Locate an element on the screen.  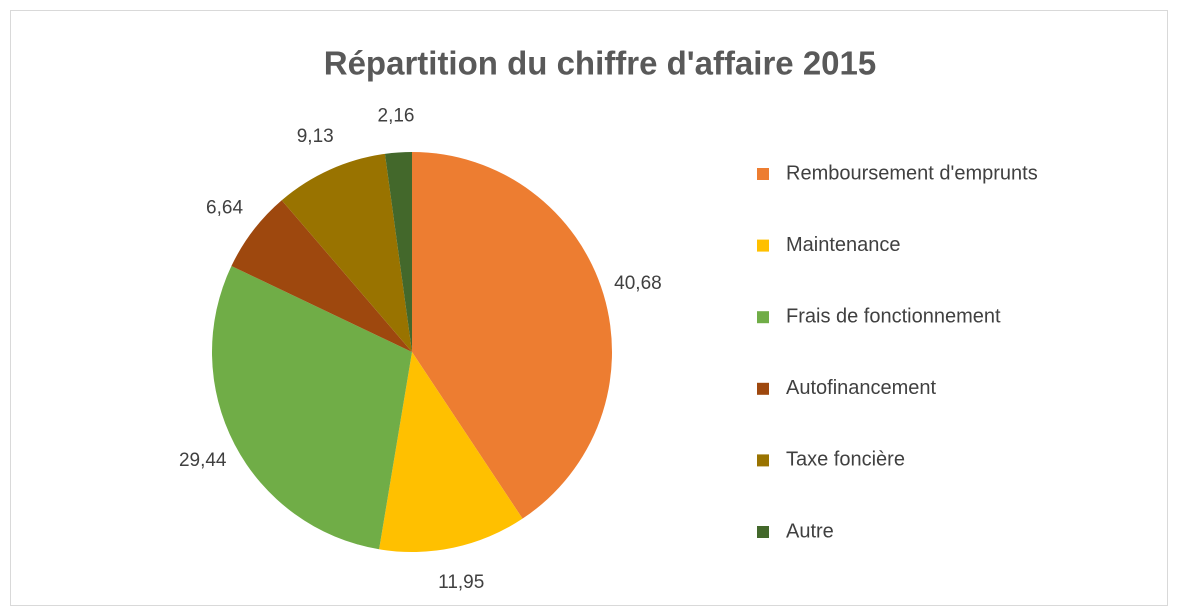
chart-title: Répartition du chiffre d'affaire 2015 is located at coordinates (600, 63).